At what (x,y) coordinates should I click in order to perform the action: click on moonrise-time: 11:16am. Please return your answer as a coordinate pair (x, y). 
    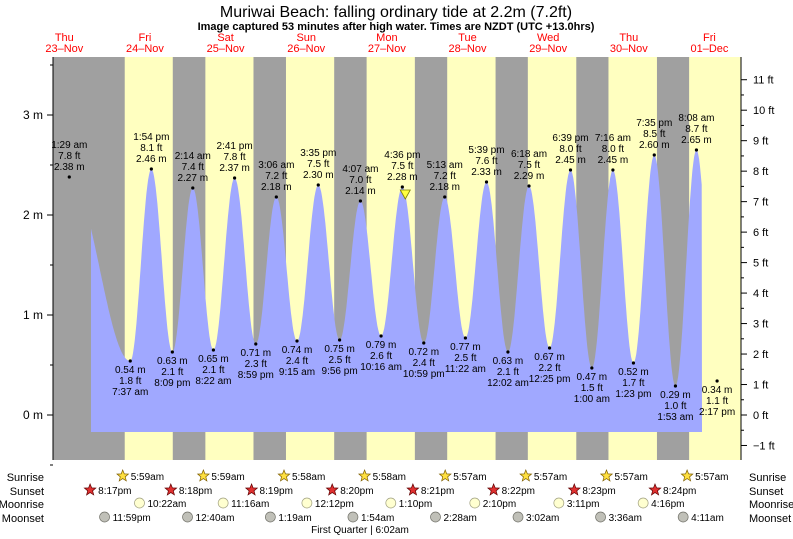
    Looking at the image, I should click on (250, 504).